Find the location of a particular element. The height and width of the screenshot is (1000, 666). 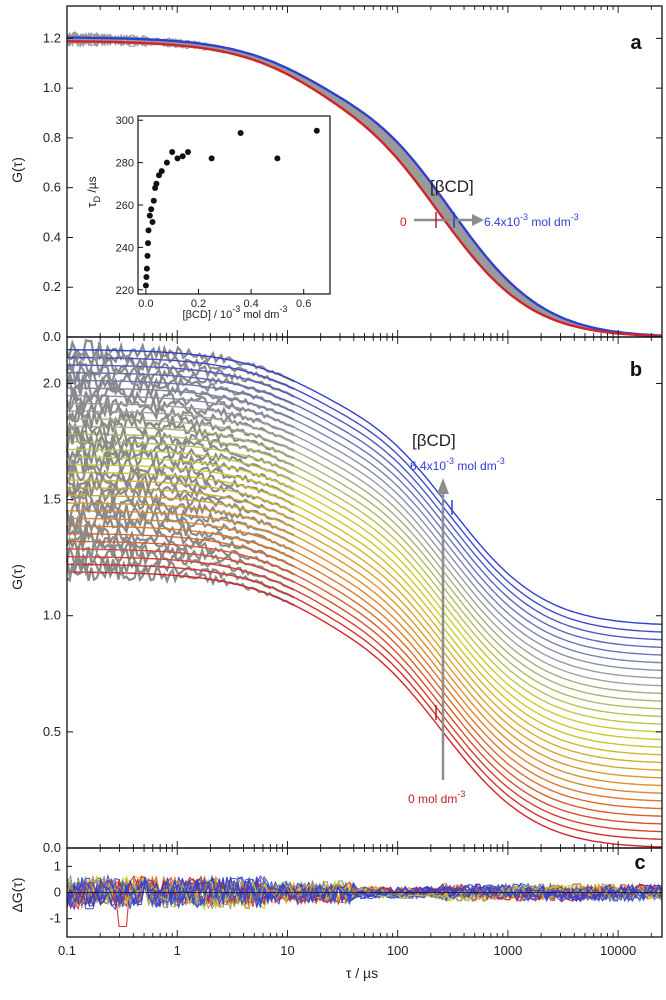

inset-ytick-label-3: 280 is located at coordinates (125, 164).